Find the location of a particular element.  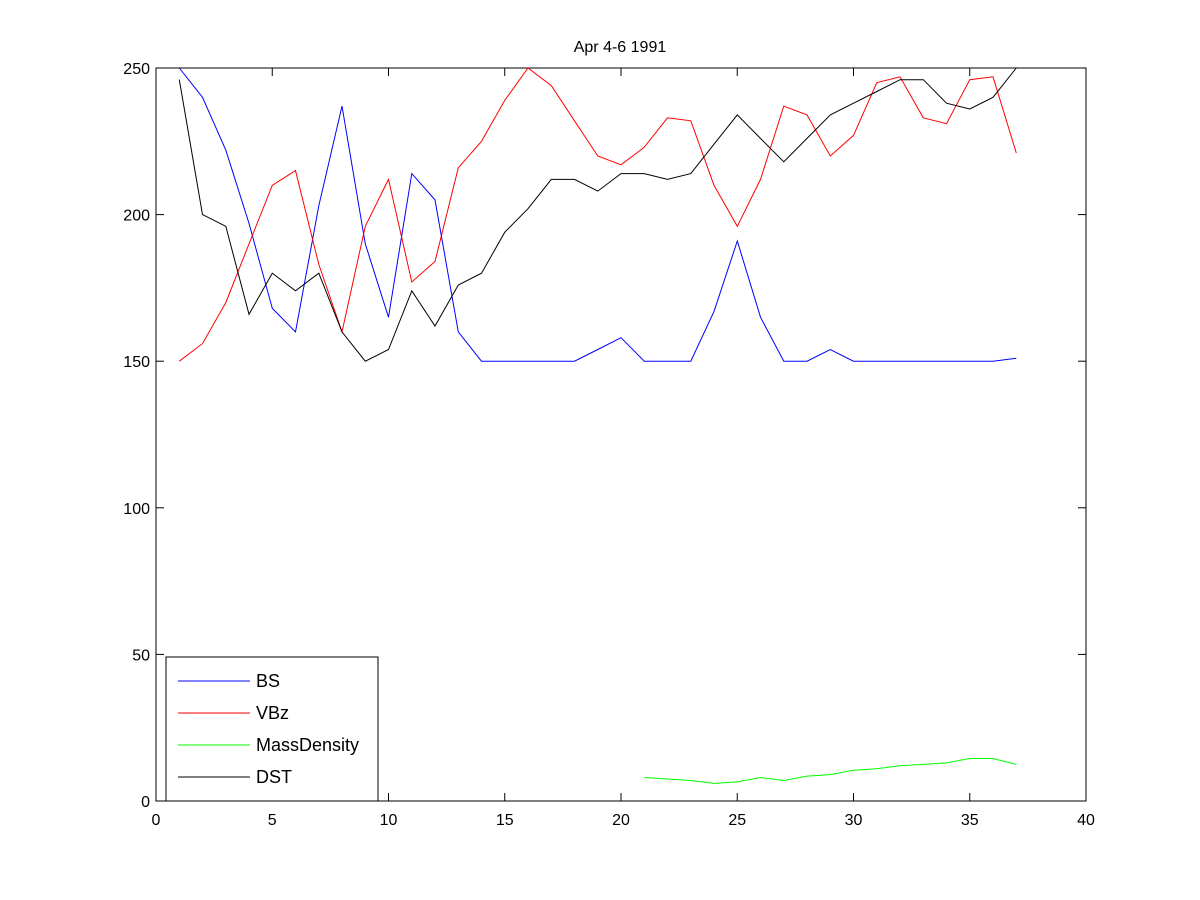

x-tick-label: 20 is located at coordinates (621, 820).